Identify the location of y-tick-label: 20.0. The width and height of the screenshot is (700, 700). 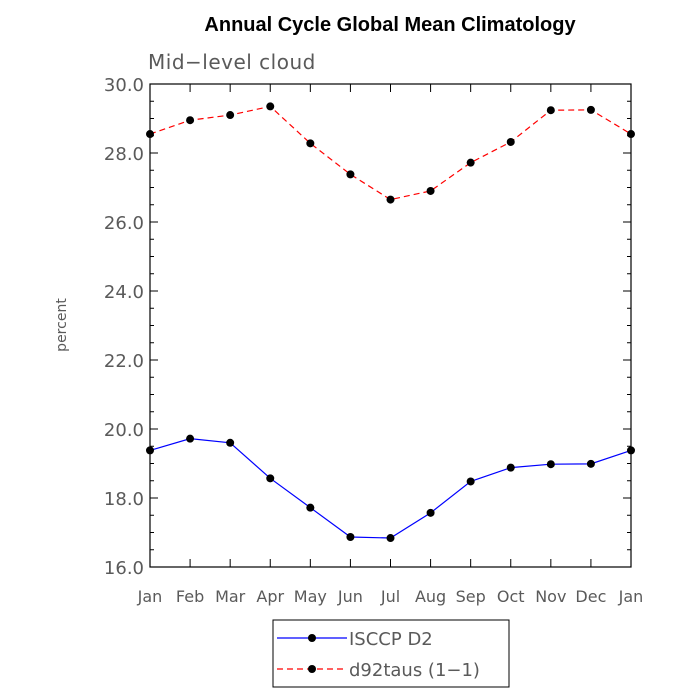
(124, 430).